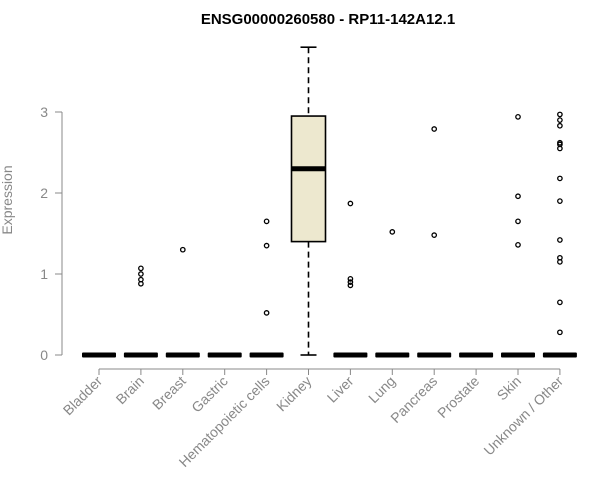 The width and height of the screenshot is (600, 500). What do you see at coordinates (381, 389) in the screenshot?
I see `x-category-label: Lung` at bounding box center [381, 389].